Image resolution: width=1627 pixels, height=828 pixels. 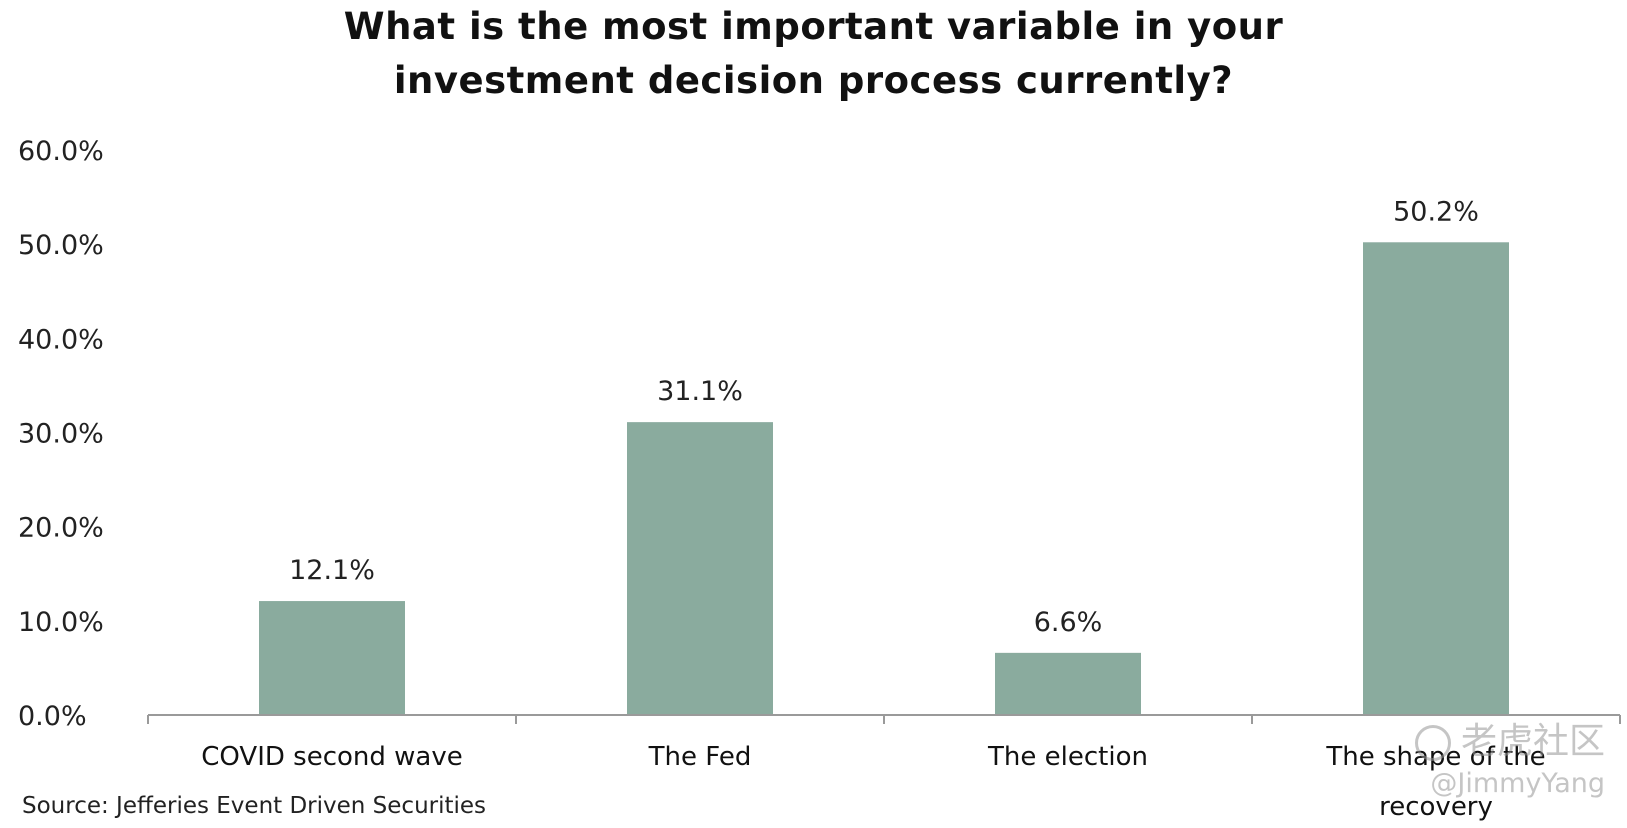 I want to click on watermark-logo-icon, so click(x=1432, y=743).